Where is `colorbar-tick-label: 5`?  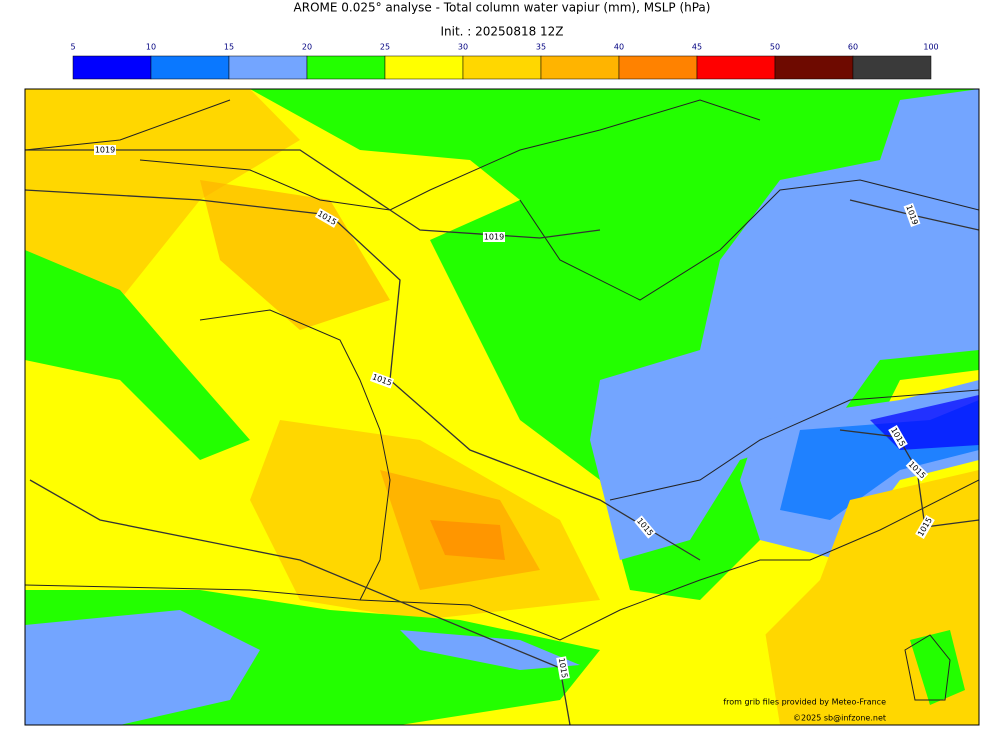 colorbar-tick-label: 5 is located at coordinates (72, 47).